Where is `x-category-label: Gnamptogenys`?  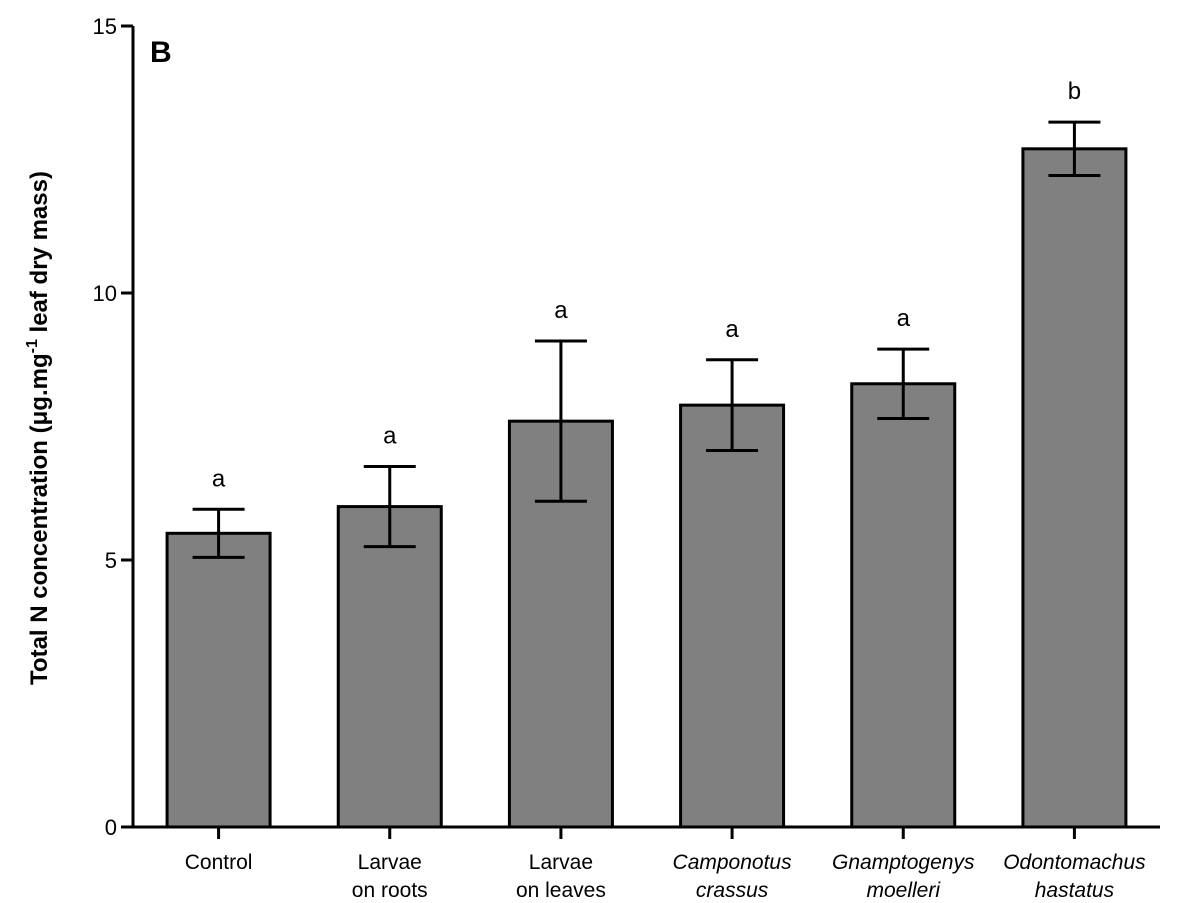
x-category-label: Gnamptogenys is located at coordinates (903, 862).